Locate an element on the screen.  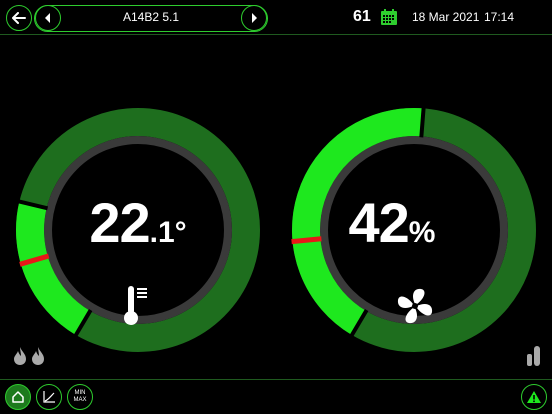
warning-icon is located at coordinates (534, 397).